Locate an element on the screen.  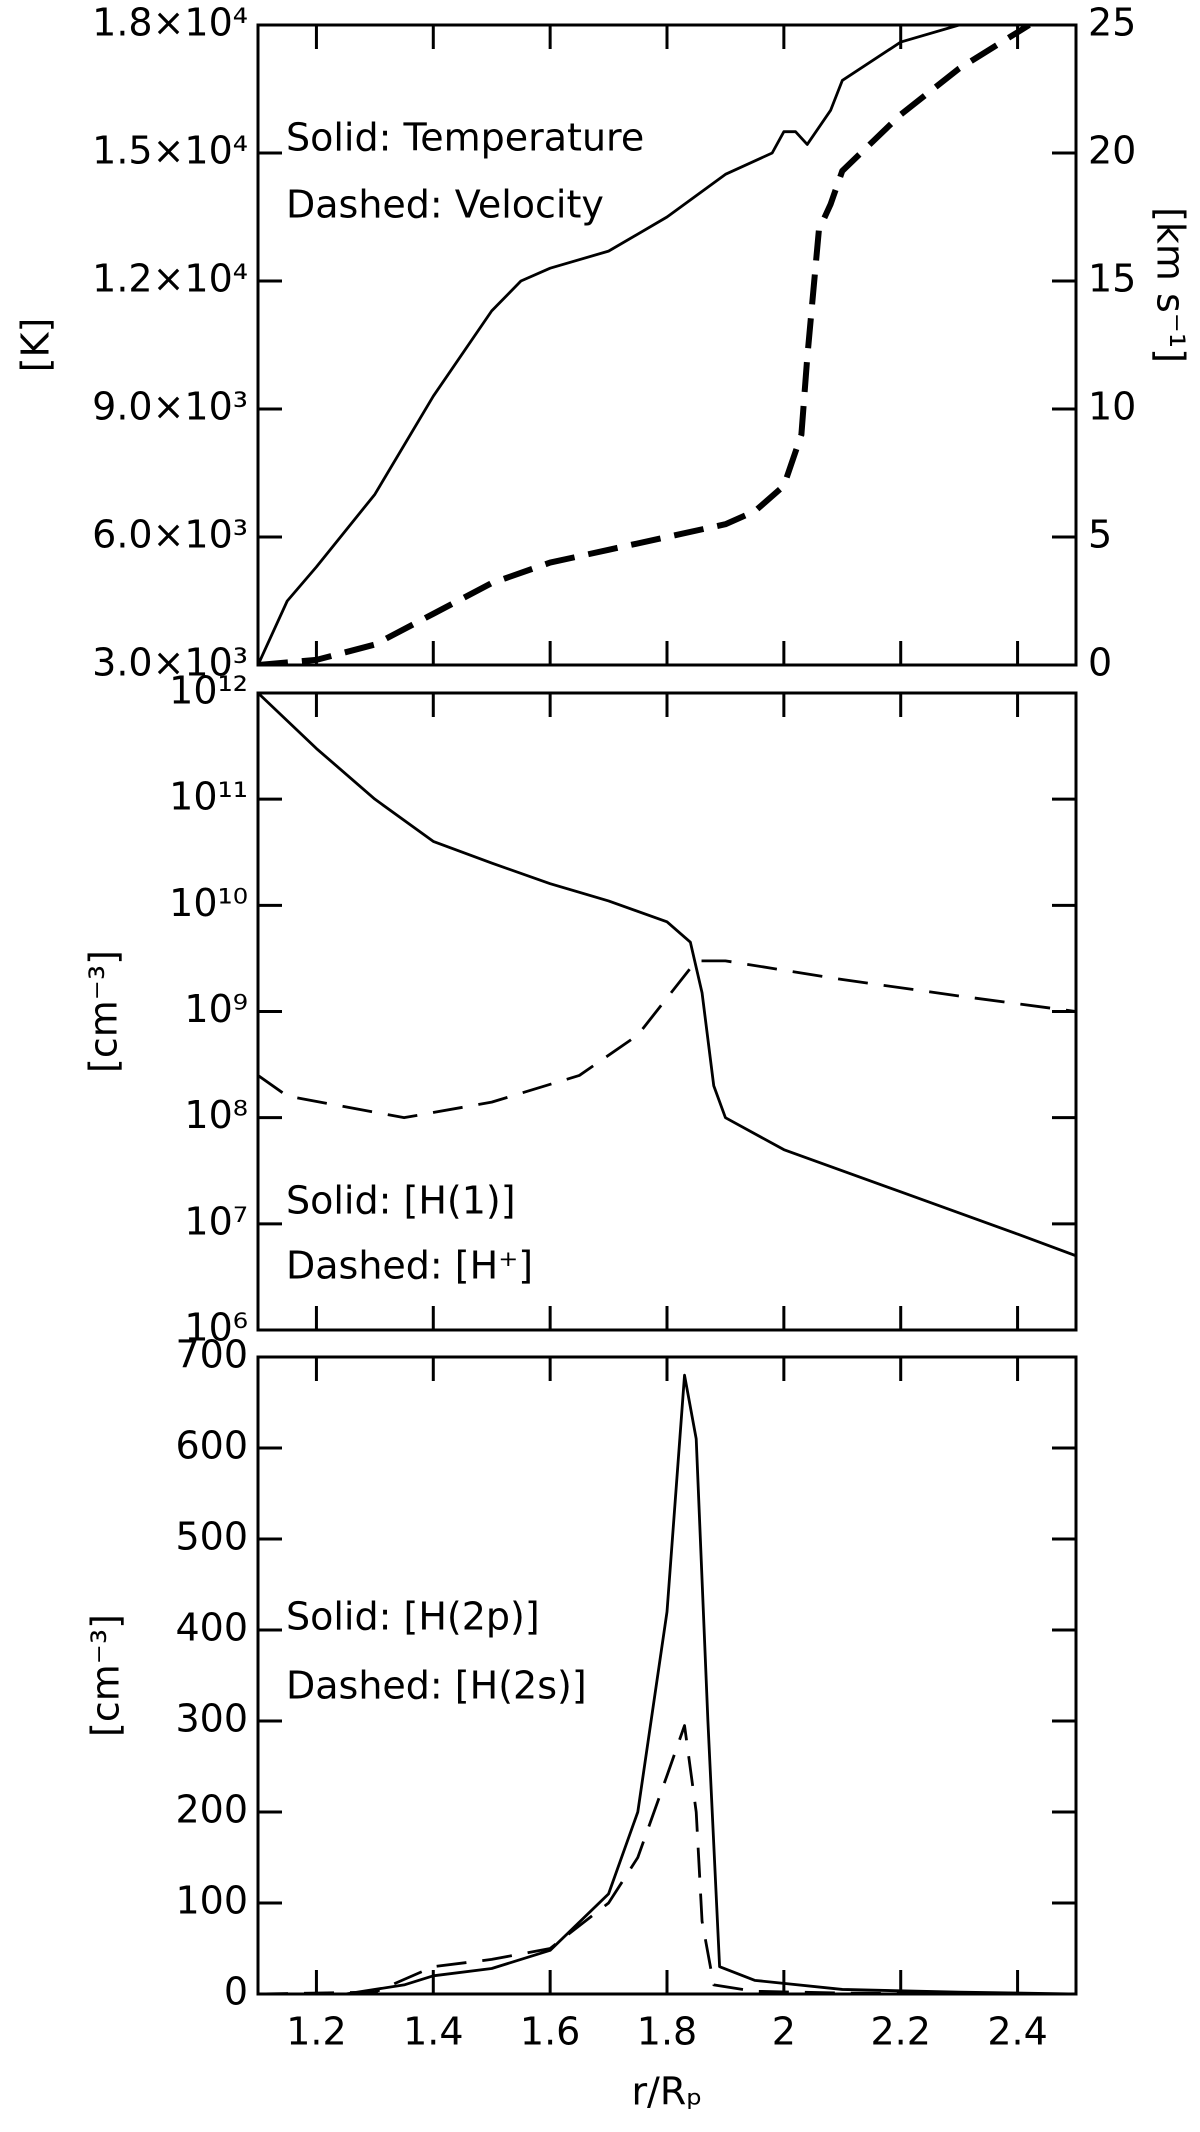
x-tick-label: 2.4 is located at coordinates (1017, 2032).